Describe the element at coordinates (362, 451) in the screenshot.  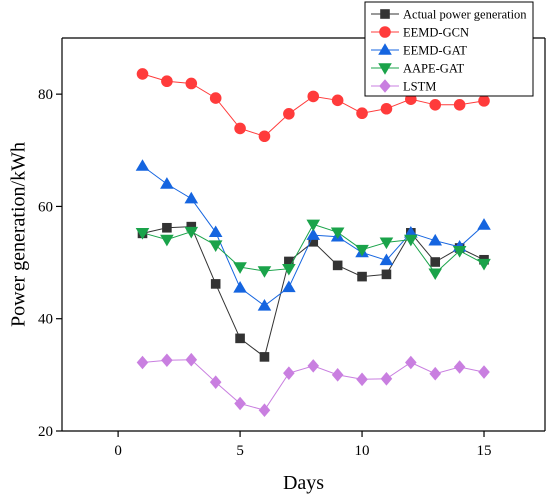
I see `x-tick-label: 10` at that location.